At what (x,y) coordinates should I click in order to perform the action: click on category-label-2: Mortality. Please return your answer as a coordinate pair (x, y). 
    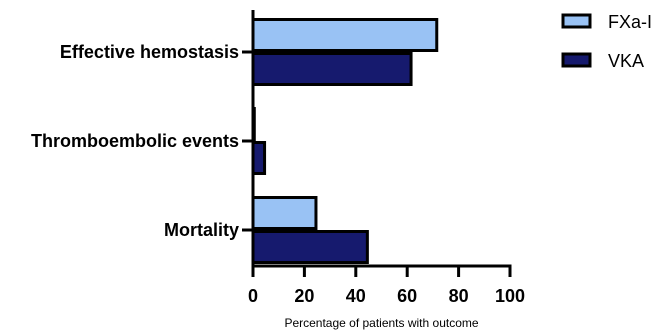
    Looking at the image, I should click on (201, 230).